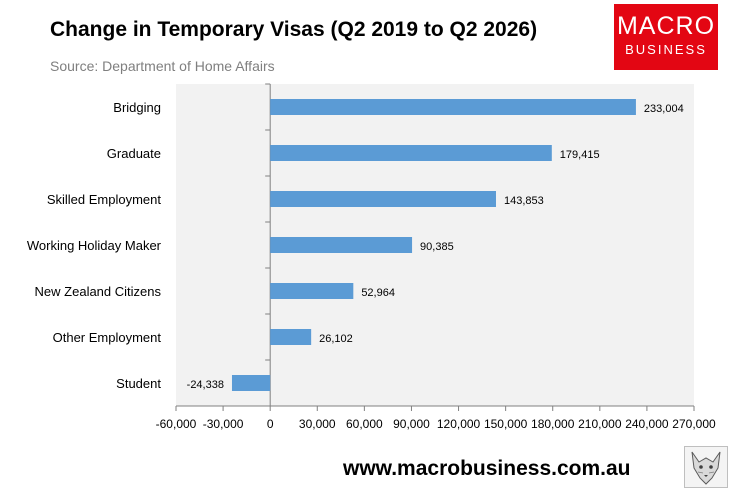 The width and height of the screenshot is (734, 494). What do you see at coordinates (107, 337) in the screenshot?
I see `category-label: Other Employment` at bounding box center [107, 337].